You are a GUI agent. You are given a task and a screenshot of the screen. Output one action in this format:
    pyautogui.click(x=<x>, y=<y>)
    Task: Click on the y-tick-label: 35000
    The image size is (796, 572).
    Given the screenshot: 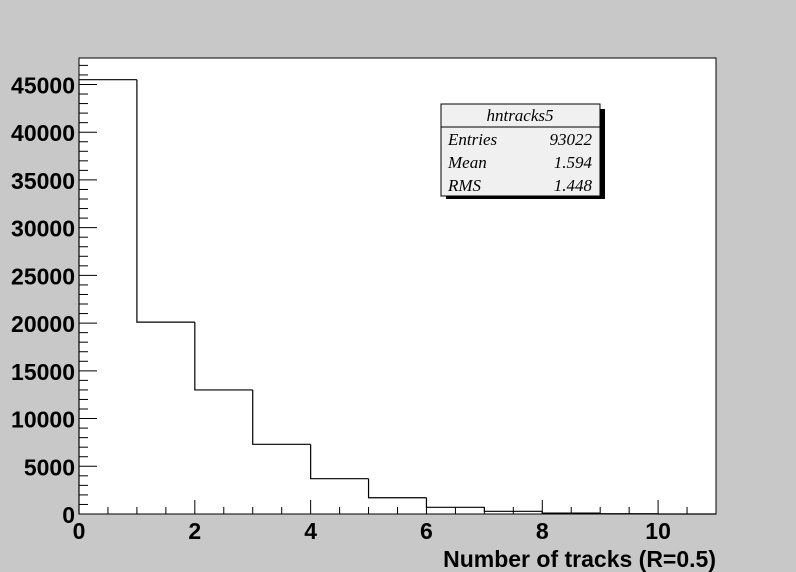 What is the action you would take?
    pyautogui.click(x=43, y=181)
    